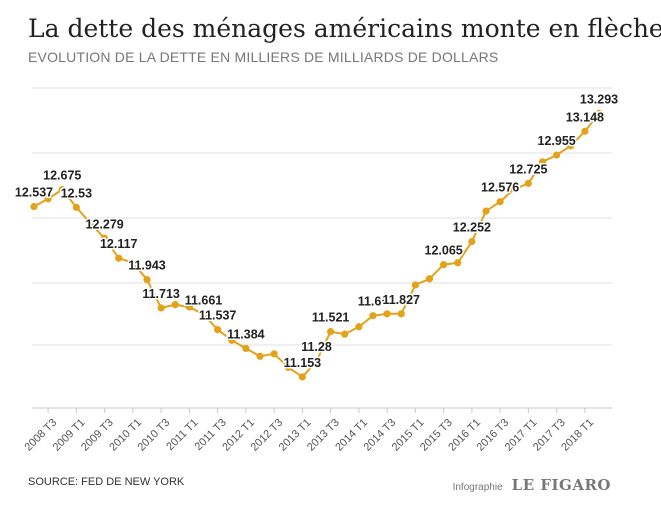  Describe the element at coordinates (477, 487) in the screenshot. I see `credit-prefix: Infographie` at that location.